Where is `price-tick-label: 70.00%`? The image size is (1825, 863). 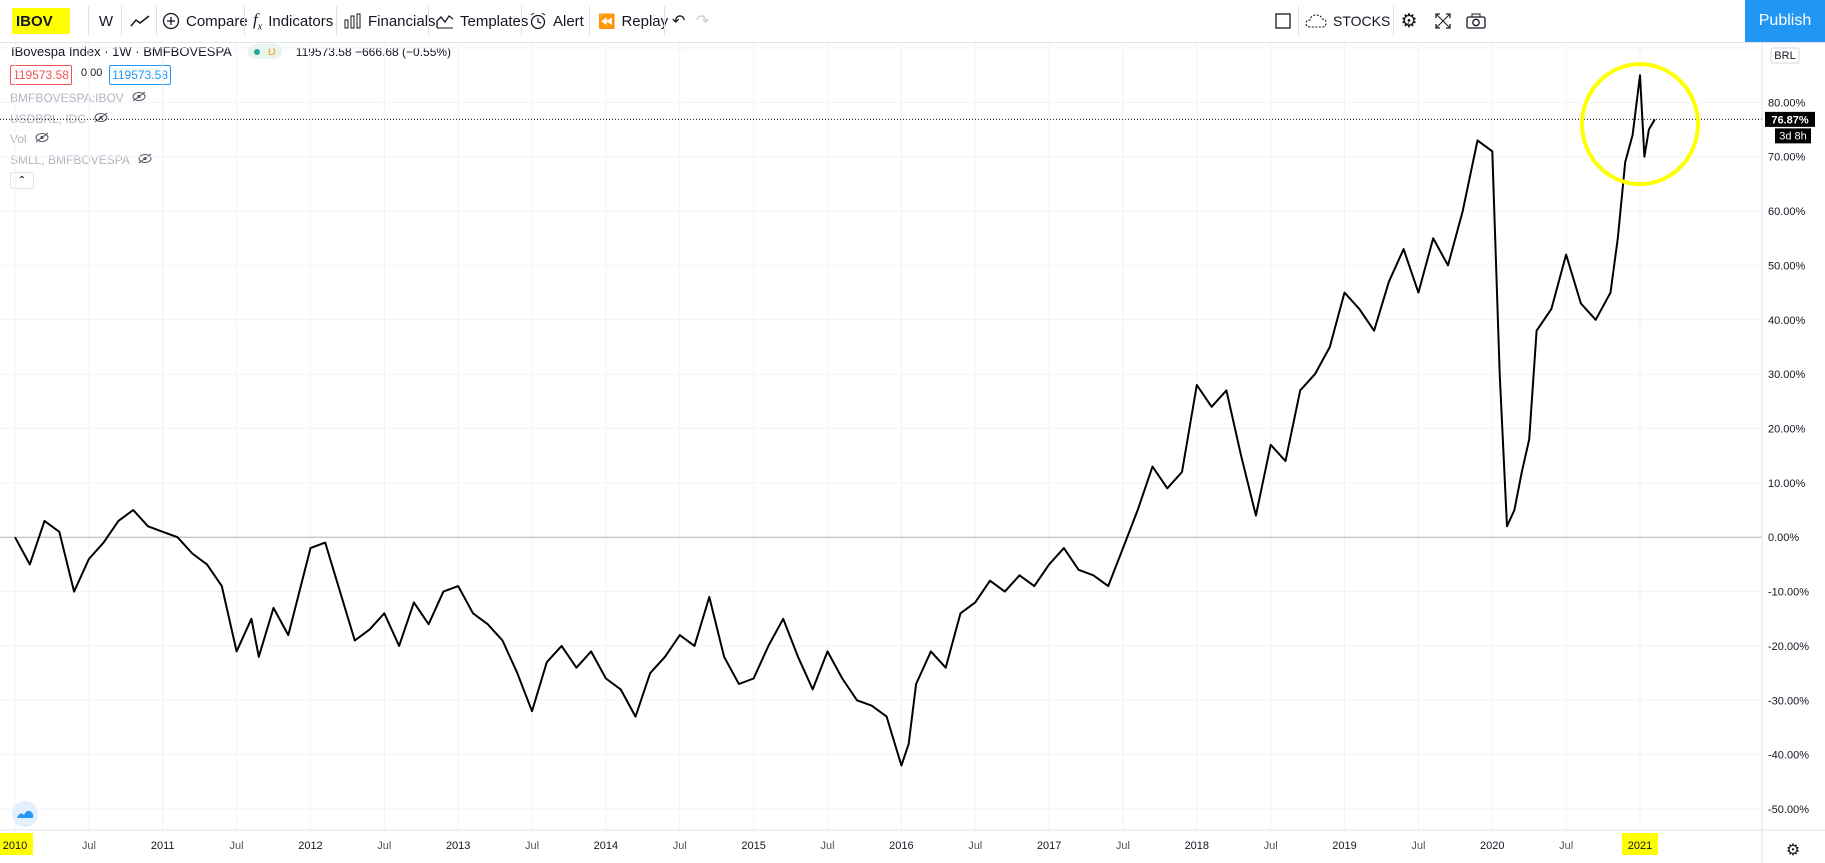
price-tick-label: 70.00% is located at coordinates (1787, 158).